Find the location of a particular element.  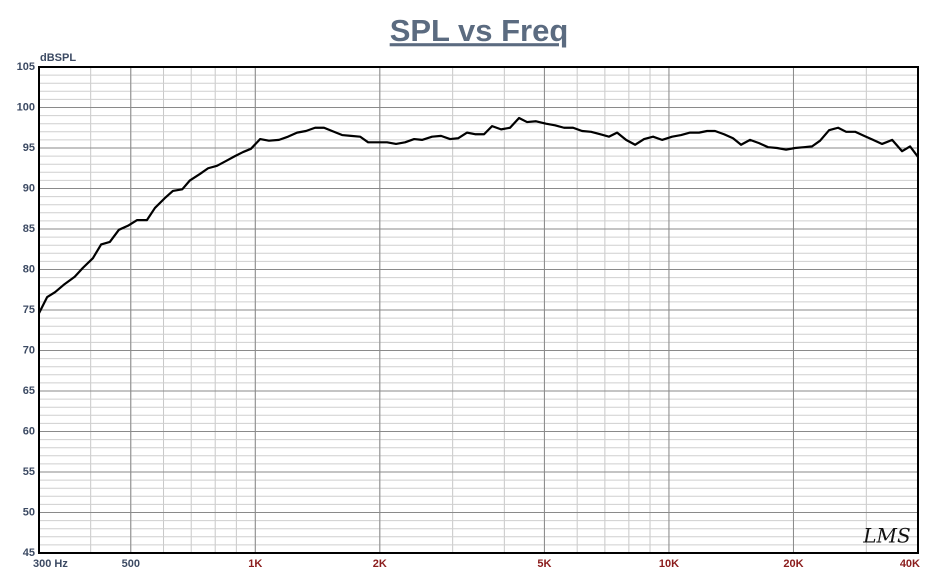

x-tick-label: 40K is located at coordinates (910, 564).